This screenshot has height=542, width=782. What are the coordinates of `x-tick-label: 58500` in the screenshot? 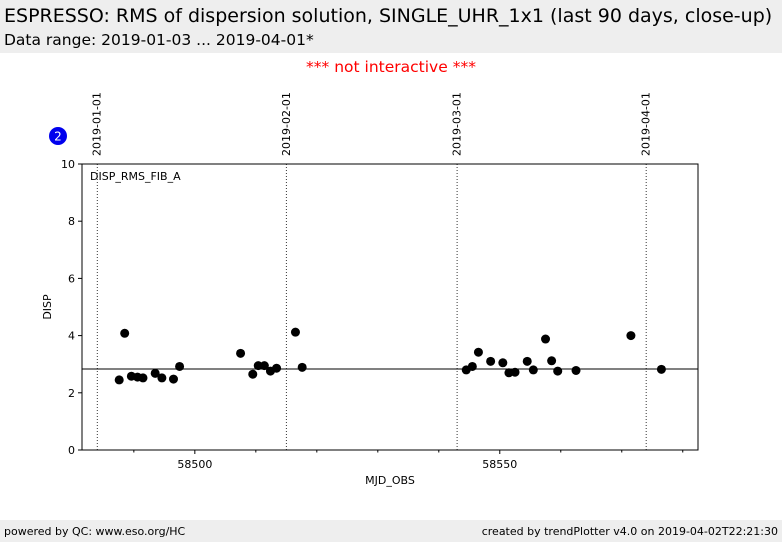 It's located at (194, 464).